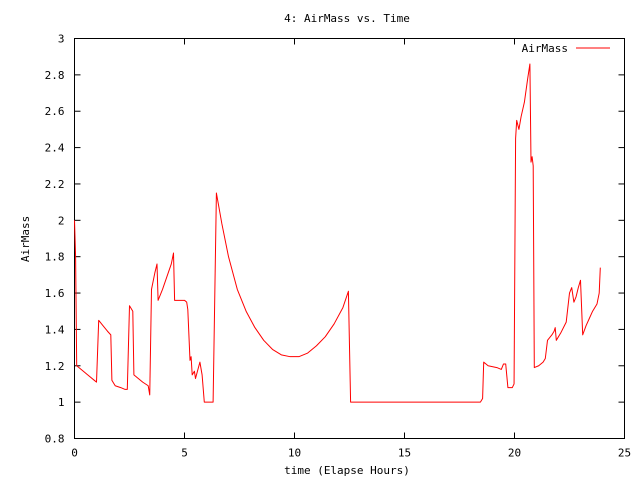 This screenshot has width=640, height=480. What do you see at coordinates (294, 453) in the screenshot?
I see `x-tick-label: 10` at bounding box center [294, 453].